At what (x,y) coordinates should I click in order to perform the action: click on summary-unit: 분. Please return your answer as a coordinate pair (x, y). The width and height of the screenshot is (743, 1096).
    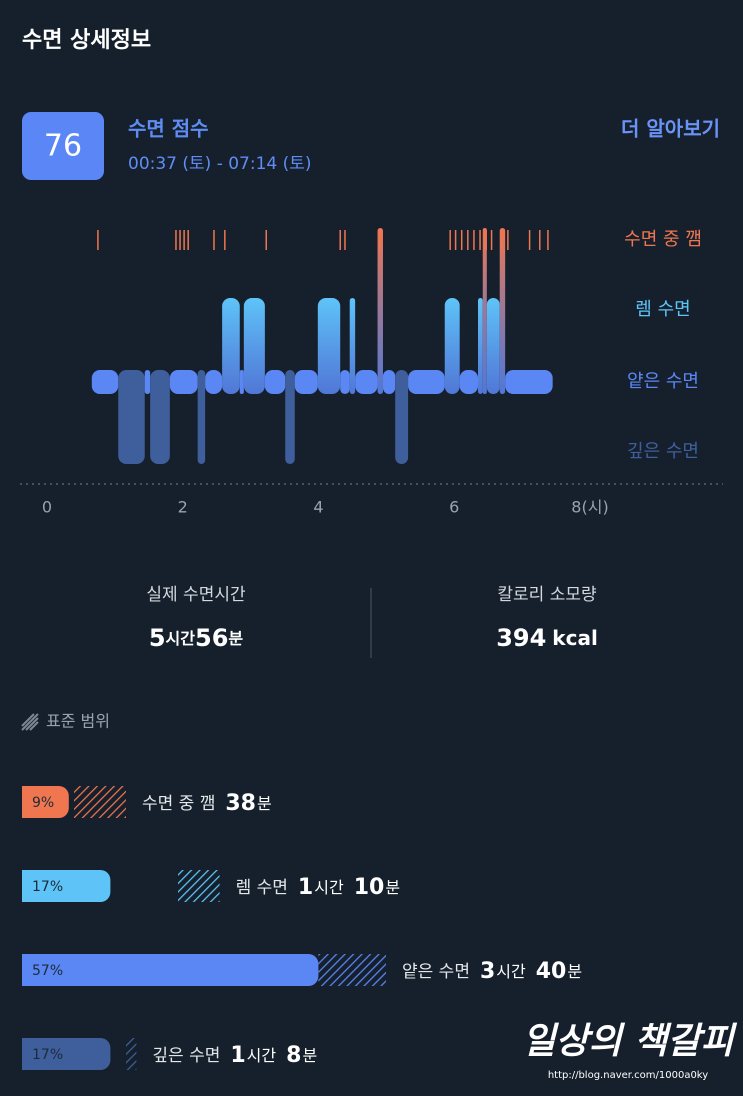
    Looking at the image, I should click on (235, 638).